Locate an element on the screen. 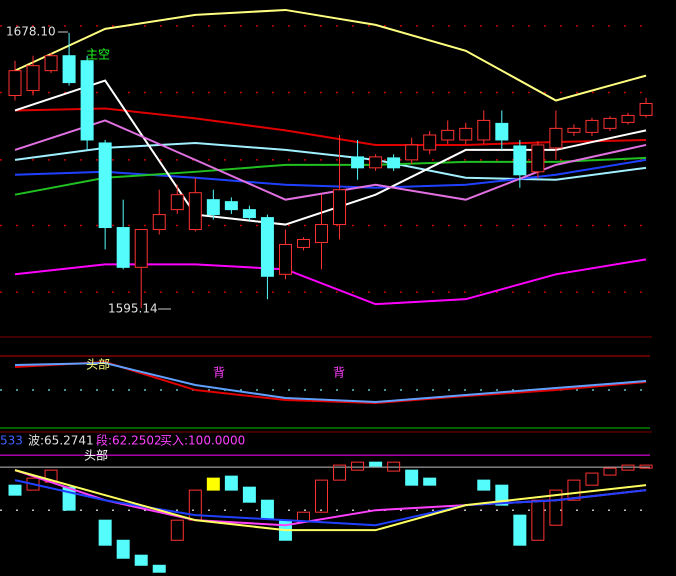 This screenshot has width=676, height=576. high-label: 1678.10 is located at coordinates (31, 32).